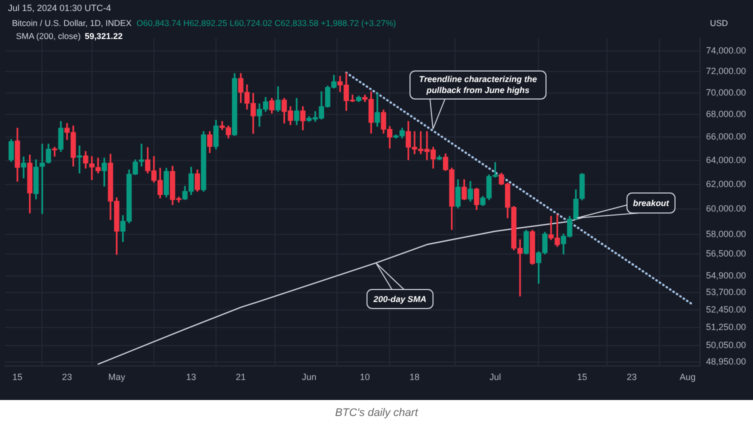 The height and width of the screenshot is (431, 753). Describe the element at coordinates (726, 327) in the screenshot. I see `y-tick-label: 51,250.00` at that location.